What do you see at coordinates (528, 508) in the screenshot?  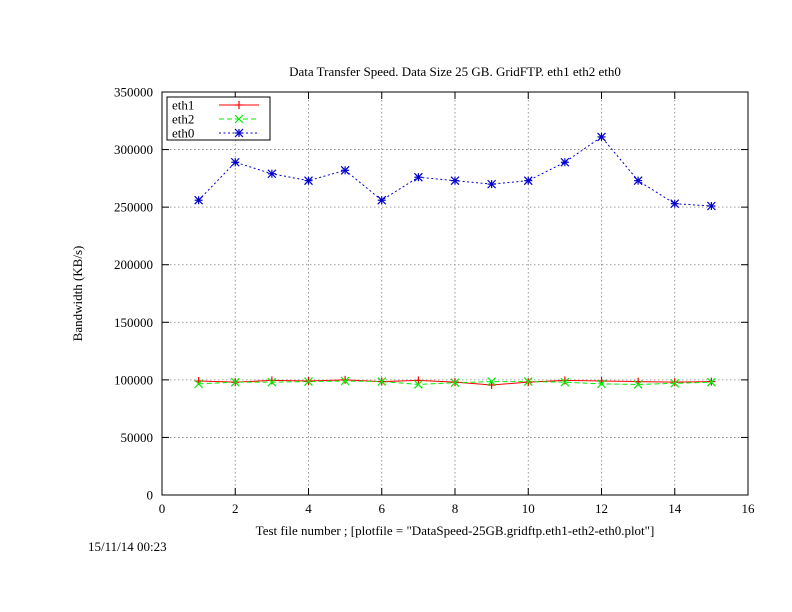 I see `x-tick-label: 10` at bounding box center [528, 508].